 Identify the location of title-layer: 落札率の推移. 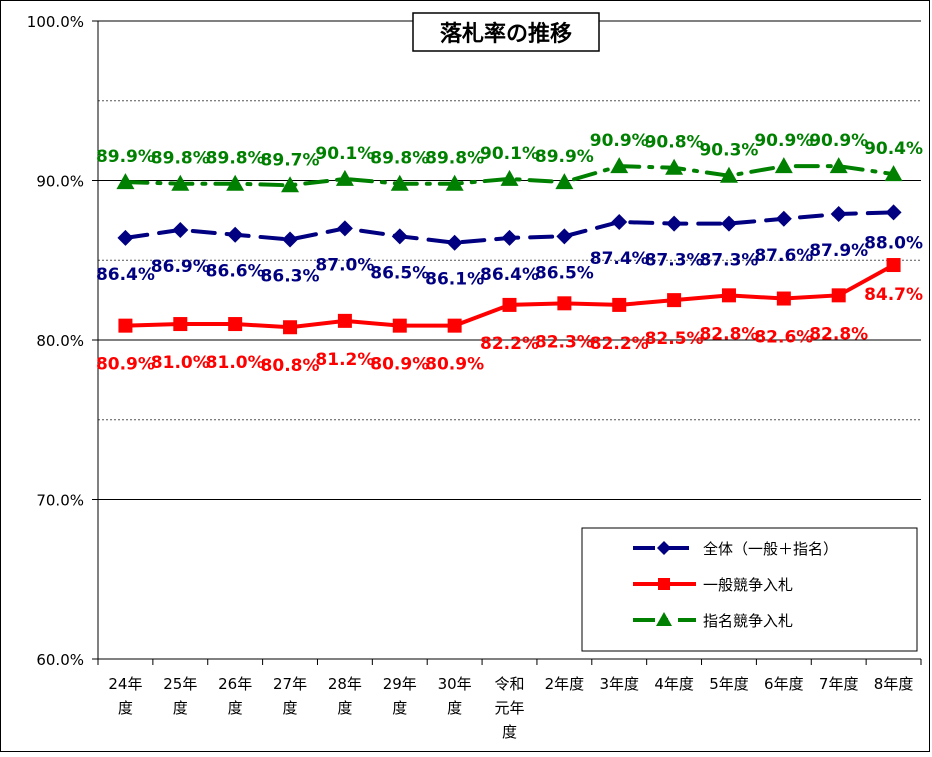
(506, 32).